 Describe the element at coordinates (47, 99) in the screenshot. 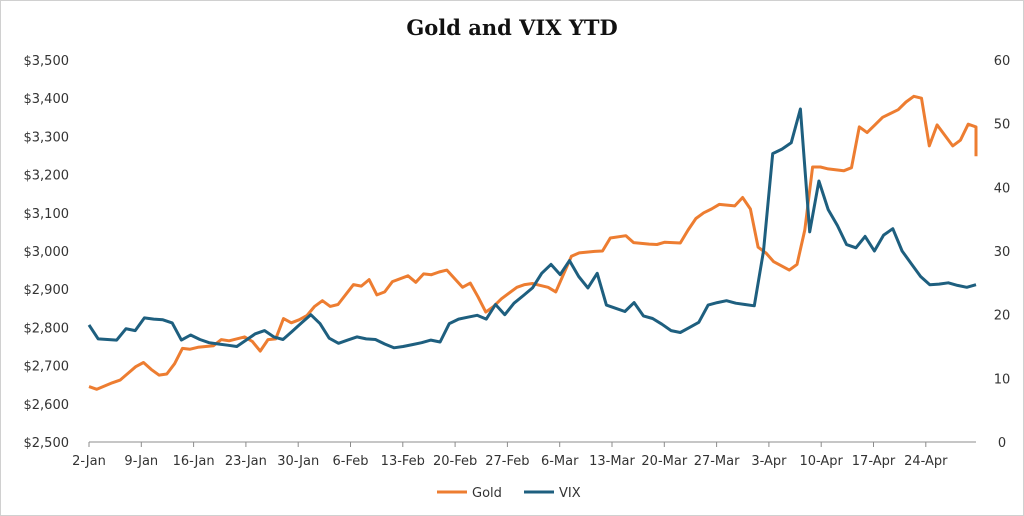

I see `y-left-tick-label: $3,400` at that location.